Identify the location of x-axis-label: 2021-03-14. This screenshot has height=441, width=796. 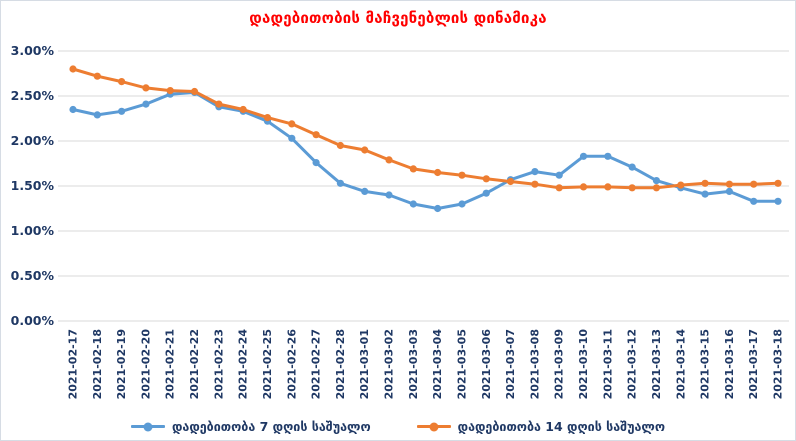
(680, 364).